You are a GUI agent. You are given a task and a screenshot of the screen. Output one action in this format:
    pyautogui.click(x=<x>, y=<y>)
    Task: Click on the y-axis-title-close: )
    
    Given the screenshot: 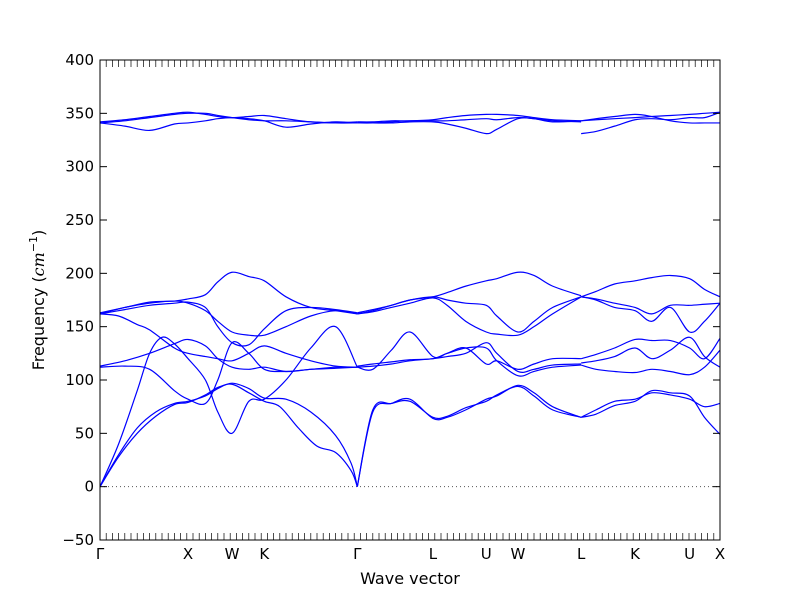 What is the action you would take?
    pyautogui.click(x=38, y=233)
    